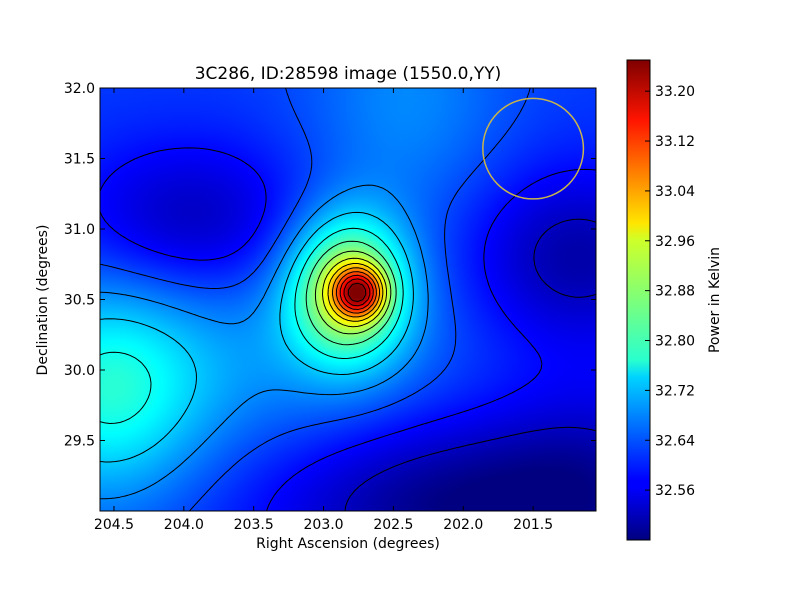  I want to click on y-tick-label: 29.5, so click(79, 442).